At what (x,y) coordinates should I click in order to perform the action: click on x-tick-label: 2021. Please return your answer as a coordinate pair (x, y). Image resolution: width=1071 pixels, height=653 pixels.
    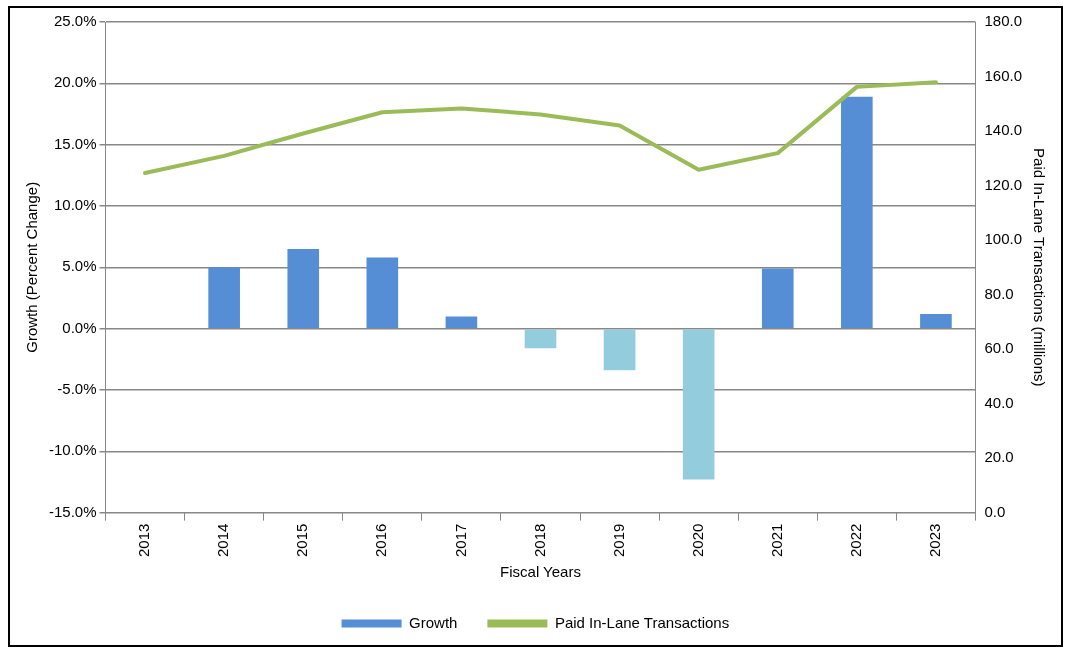
    Looking at the image, I should click on (776, 540).